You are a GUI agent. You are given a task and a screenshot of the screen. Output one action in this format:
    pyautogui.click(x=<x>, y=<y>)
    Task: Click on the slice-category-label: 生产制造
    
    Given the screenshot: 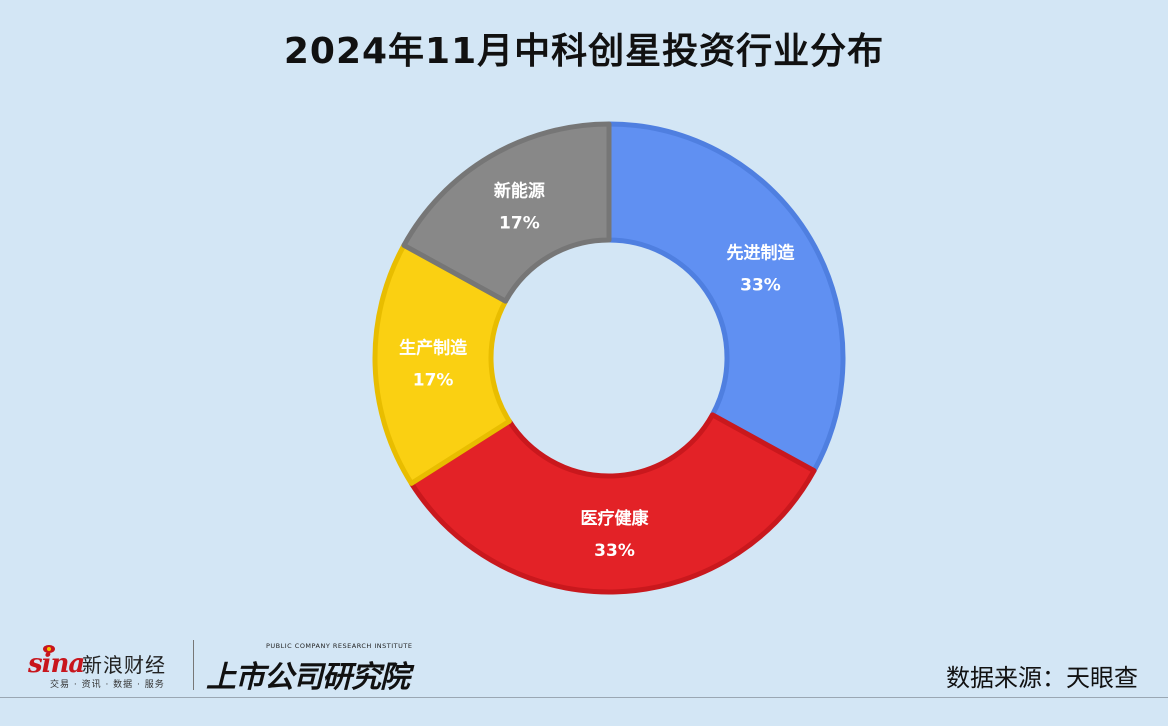 What is the action you would take?
    pyautogui.click(x=433, y=348)
    